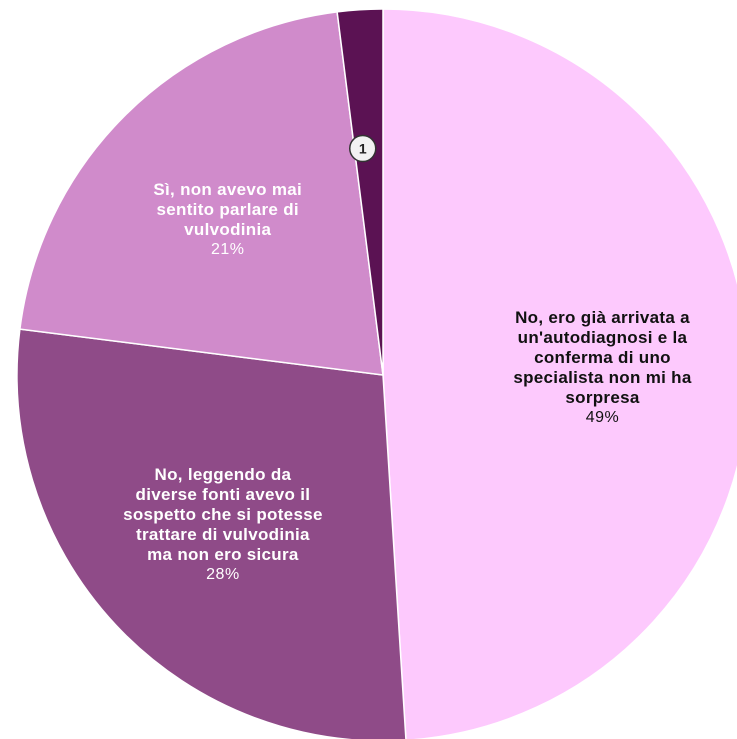 Image resolution: width=737 pixels, height=739 pixels. Describe the element at coordinates (360, 192) in the screenshot. I see `pie-slice` at that location.